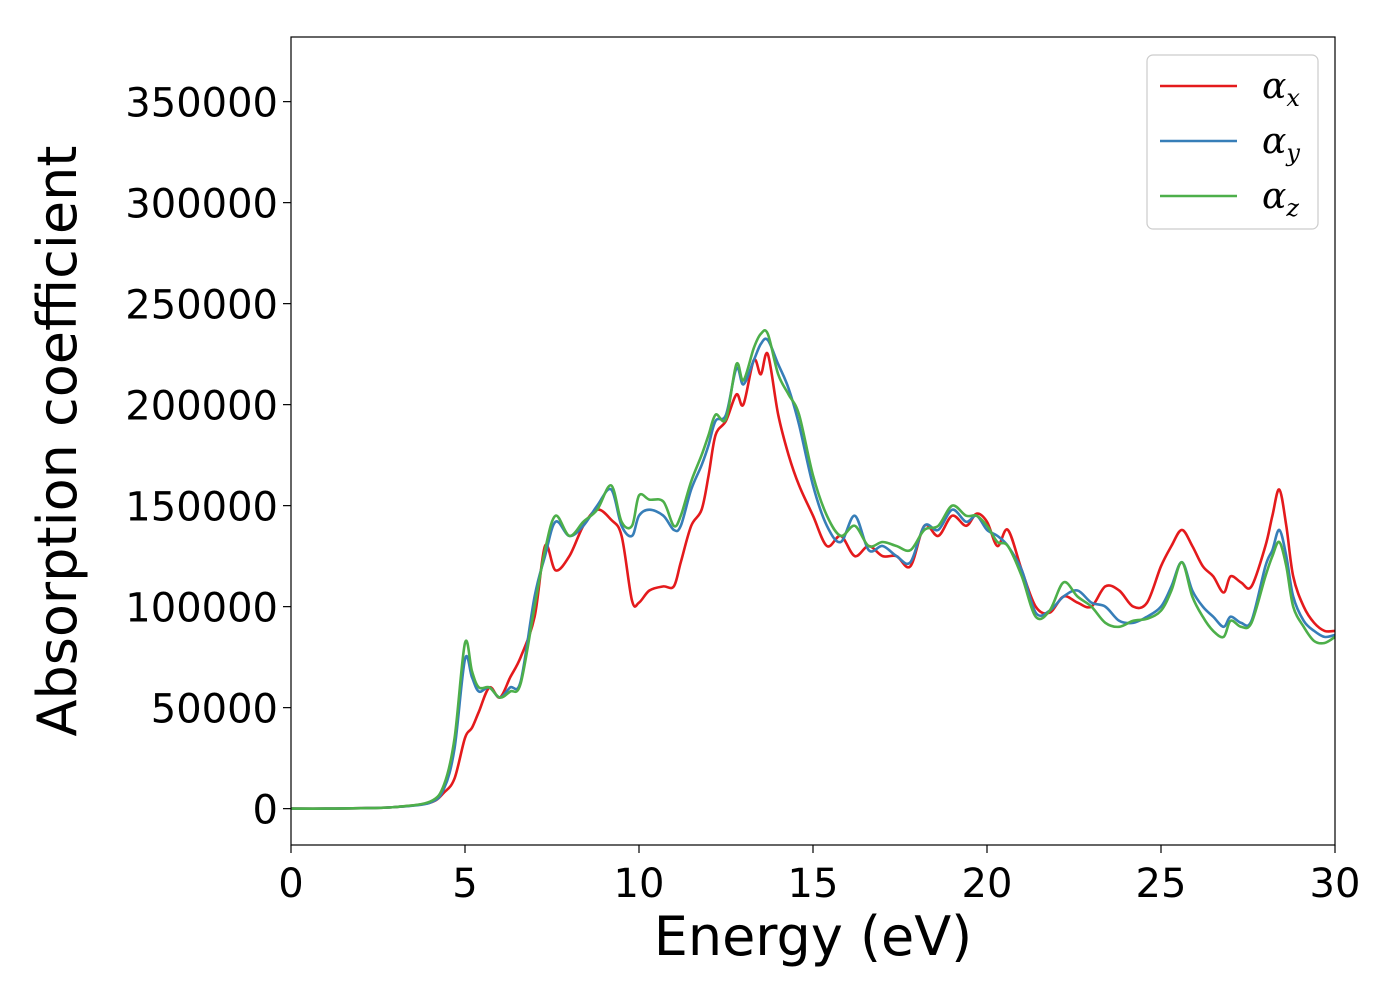 The height and width of the screenshot is (1000, 1400). I want to click on y-tick-label: 0, so click(265, 811).